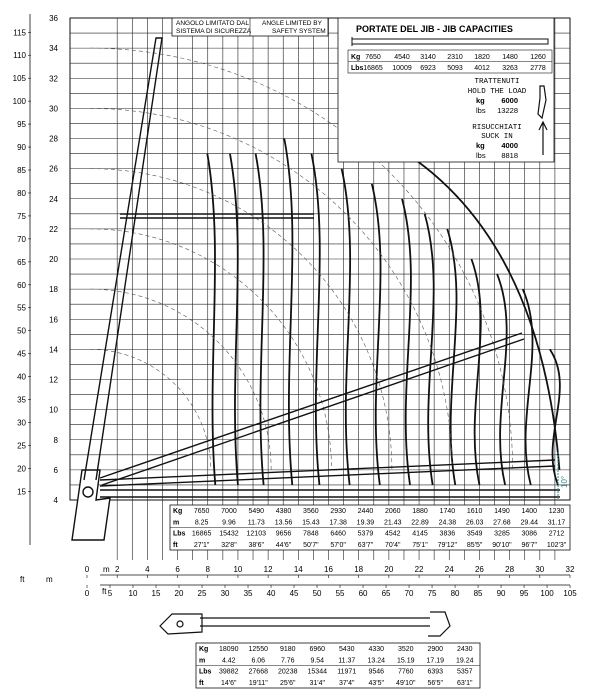  What do you see at coordinates (557, 534) in the screenshot?
I see `table-cell: 2712` at bounding box center [557, 534].